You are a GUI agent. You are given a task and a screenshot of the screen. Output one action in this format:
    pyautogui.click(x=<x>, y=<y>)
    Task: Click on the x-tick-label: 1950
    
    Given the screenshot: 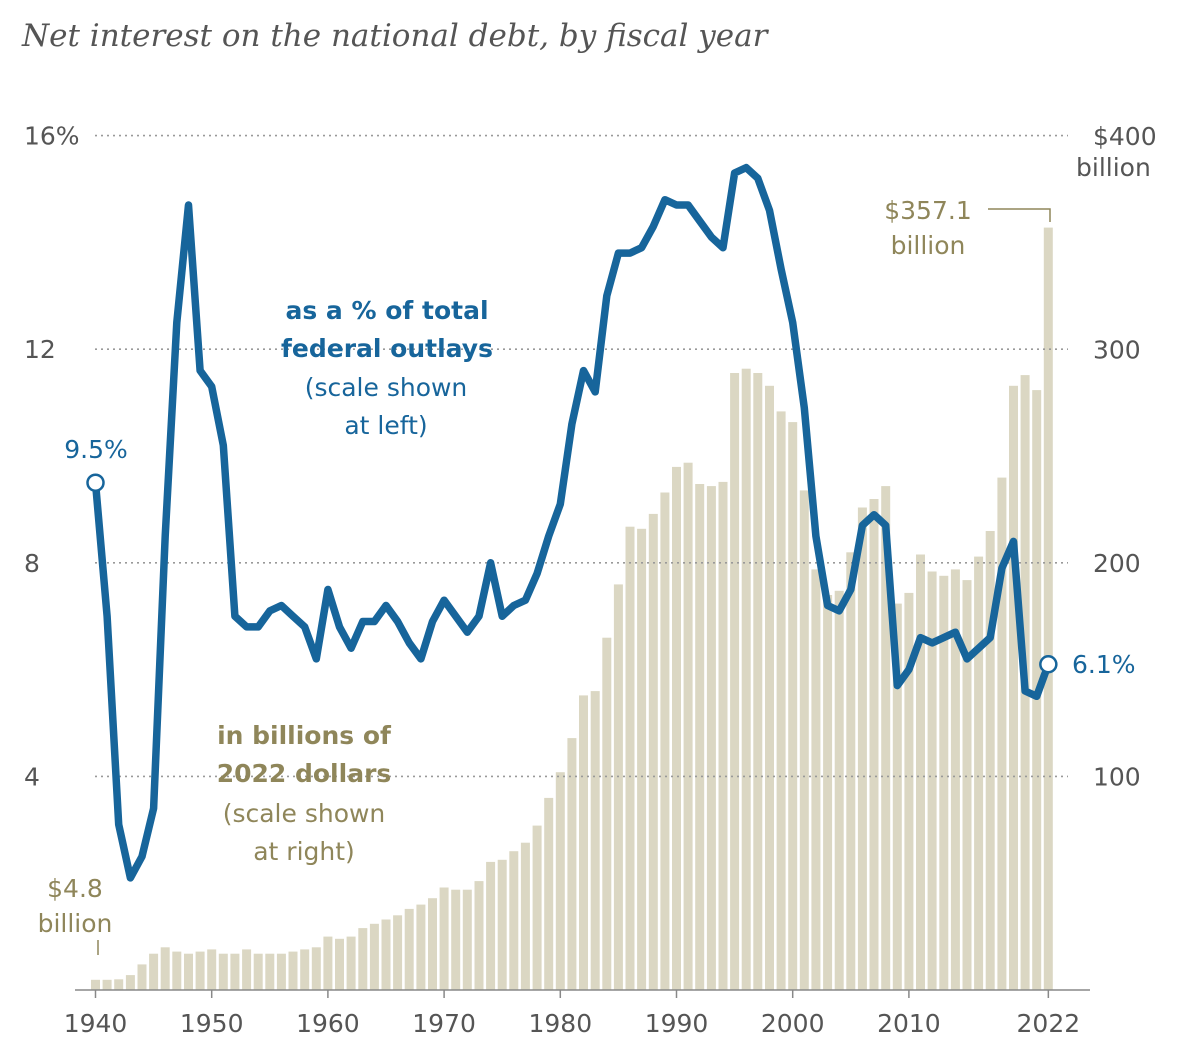 What is the action you would take?
    pyautogui.click(x=212, y=1023)
    